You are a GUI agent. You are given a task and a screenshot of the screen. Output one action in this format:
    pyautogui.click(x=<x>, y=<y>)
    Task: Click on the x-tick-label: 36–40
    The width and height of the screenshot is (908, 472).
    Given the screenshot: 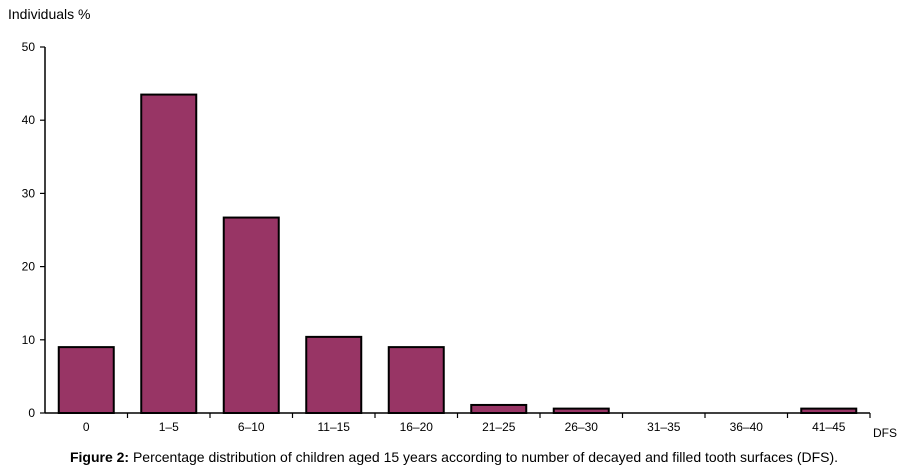 What is the action you would take?
    pyautogui.click(x=747, y=427)
    